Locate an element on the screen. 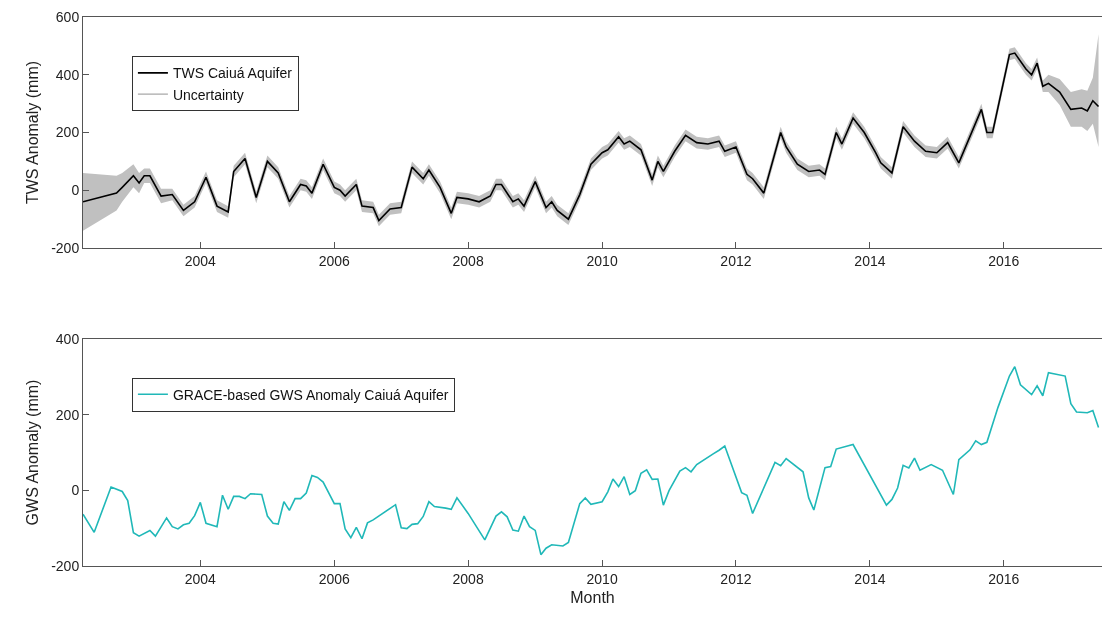 This screenshot has width=1102, height=622. y-tick-label: 600 is located at coordinates (67, 16).